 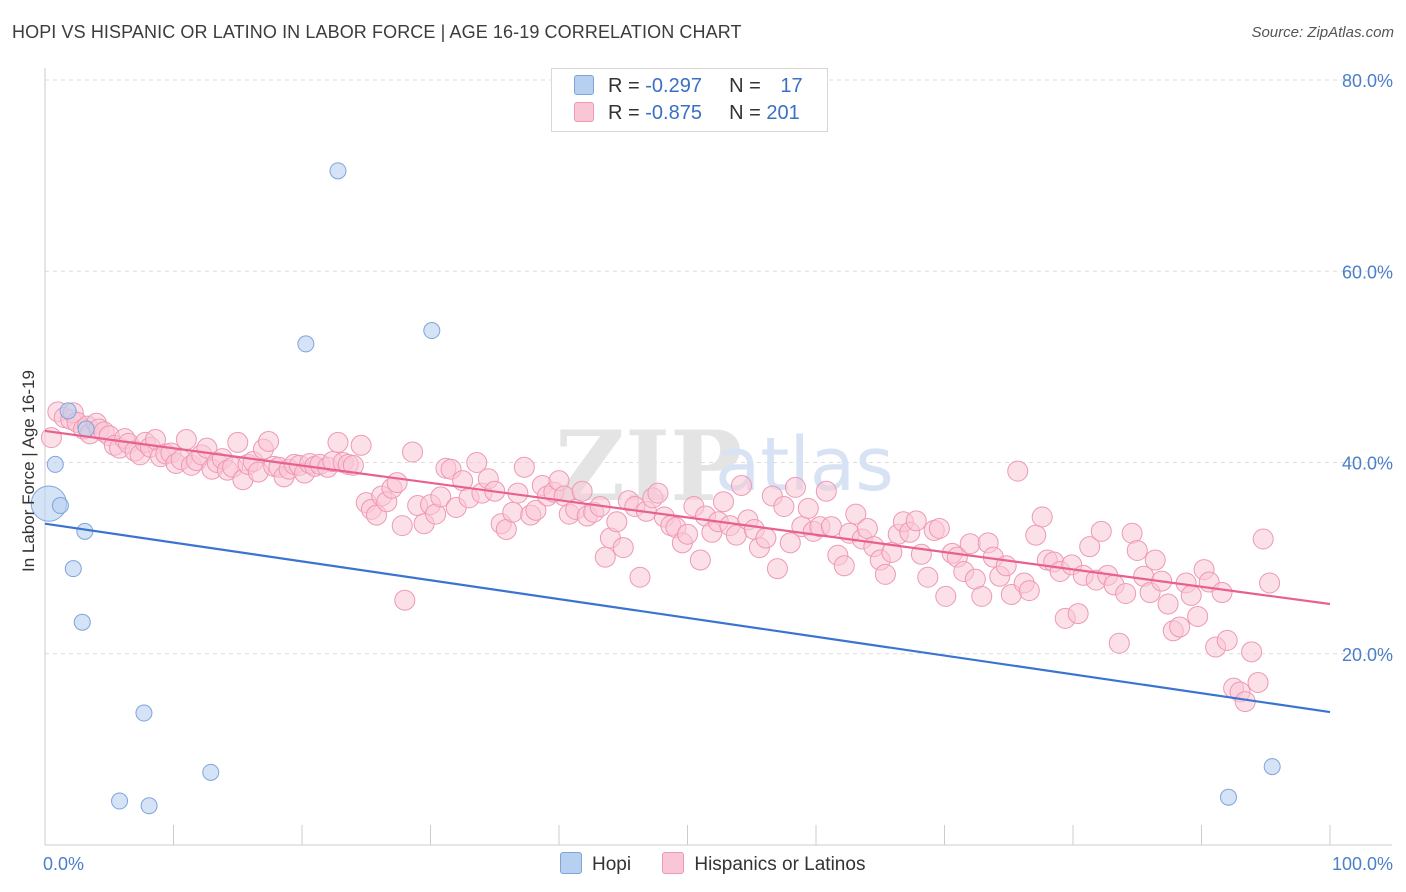 What do you see at coordinates (1367, 81) in the screenshot?
I see `y-tick-label-80: 80.0%` at bounding box center [1367, 81].